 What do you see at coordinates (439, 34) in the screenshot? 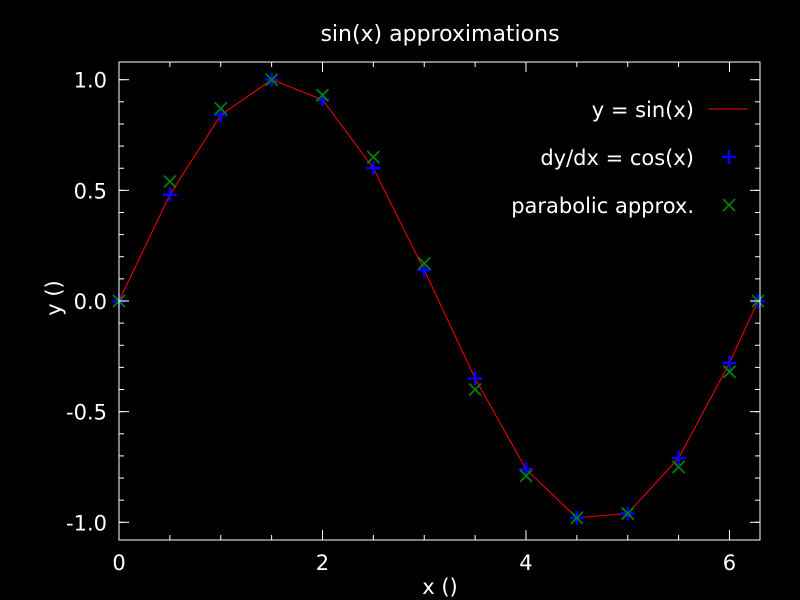
I see `chart-title: sin(x) approximations` at bounding box center [439, 34].